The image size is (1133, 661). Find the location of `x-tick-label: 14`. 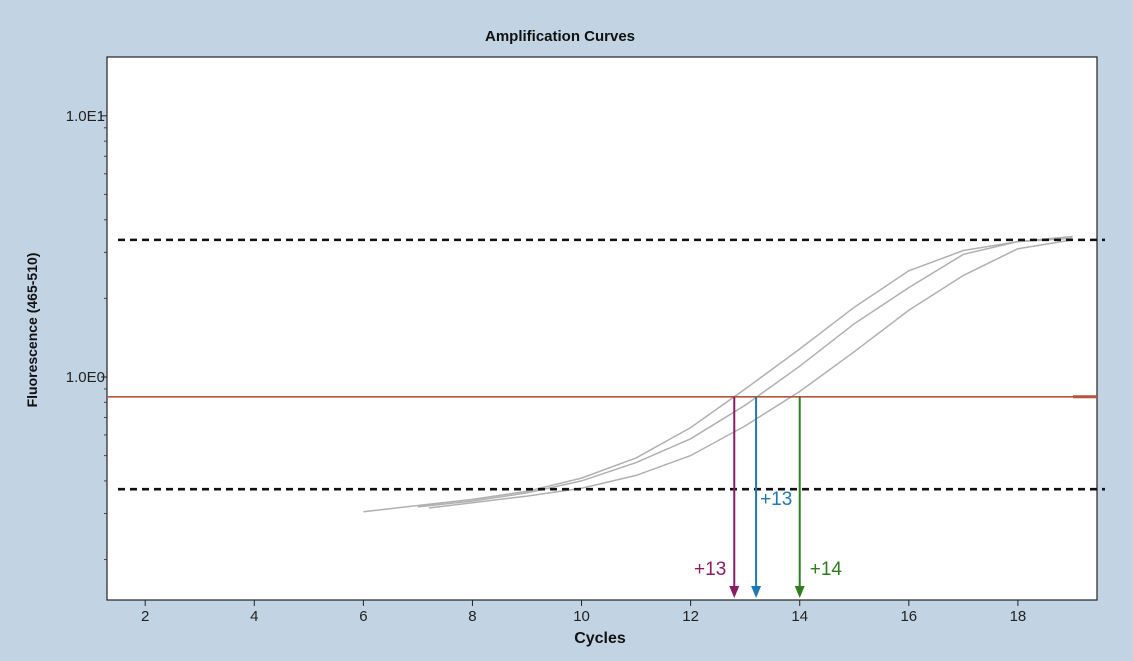

x-tick-label: 14 is located at coordinates (799, 616).